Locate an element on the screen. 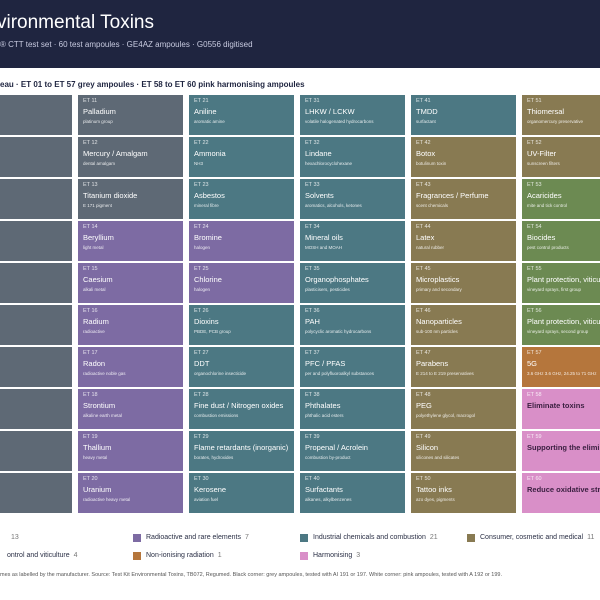 Image resolution: width=600 pixels, height=600 pixels. legend-name: Harmonising is located at coordinates (333, 555).